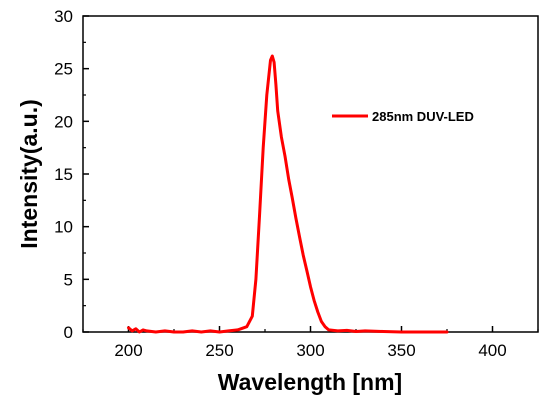  What do you see at coordinates (63, 69) in the screenshot?
I see `y-tick-label: 25` at bounding box center [63, 69].